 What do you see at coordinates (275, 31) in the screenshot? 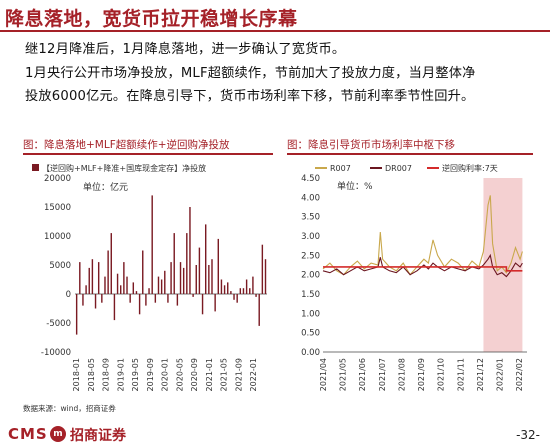
I see `title-rule` at bounding box center [275, 31].